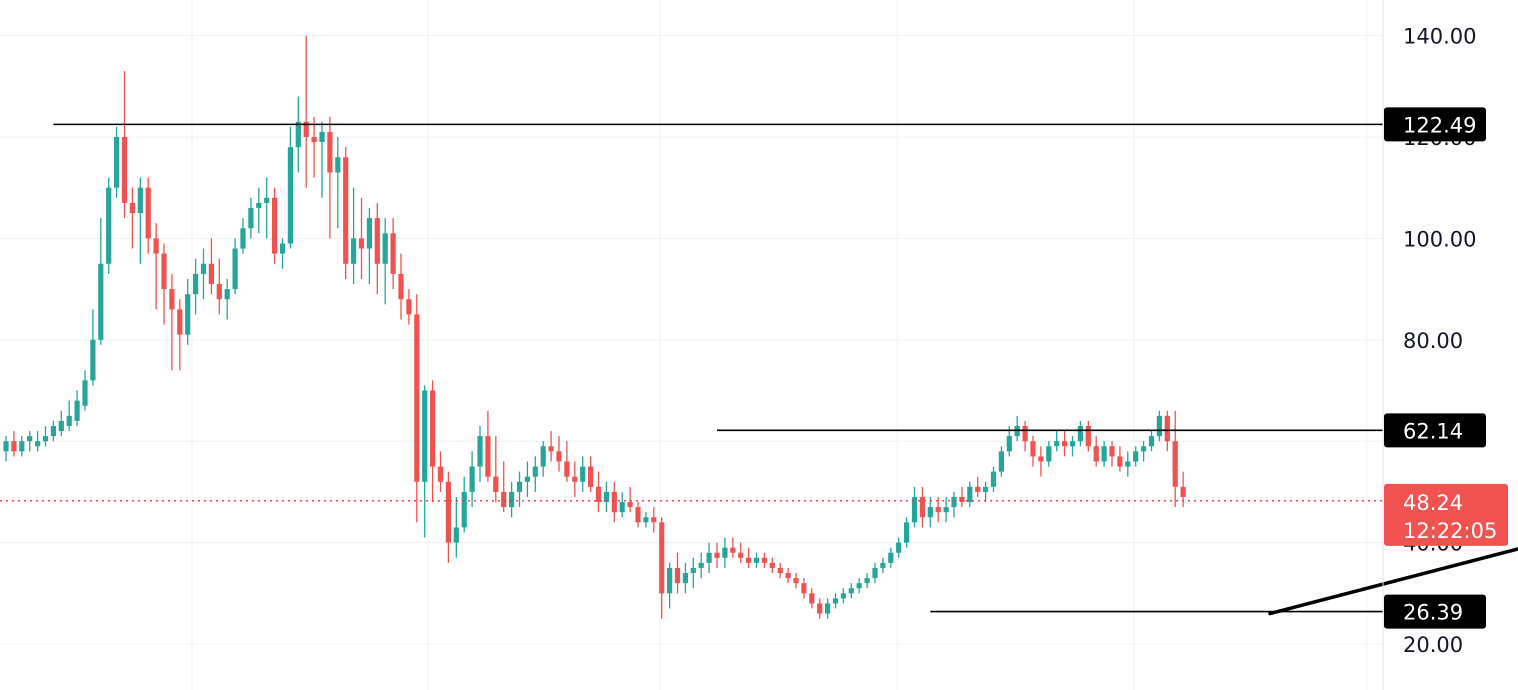  What do you see at coordinates (1433, 341) in the screenshot?
I see `price-tick-label: 80.00` at bounding box center [1433, 341].